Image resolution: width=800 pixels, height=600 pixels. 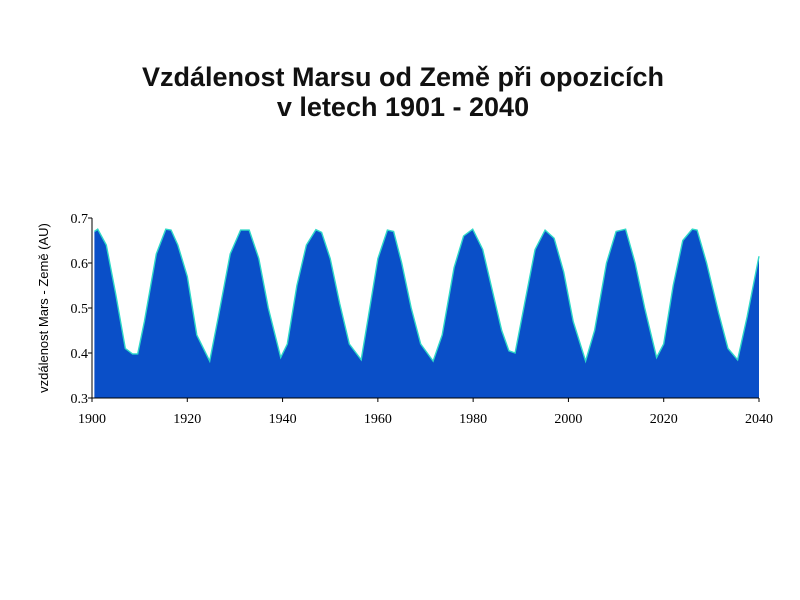 What do you see at coordinates (80, 219) in the screenshot?
I see `y-tick-label: 0.7` at bounding box center [80, 219].